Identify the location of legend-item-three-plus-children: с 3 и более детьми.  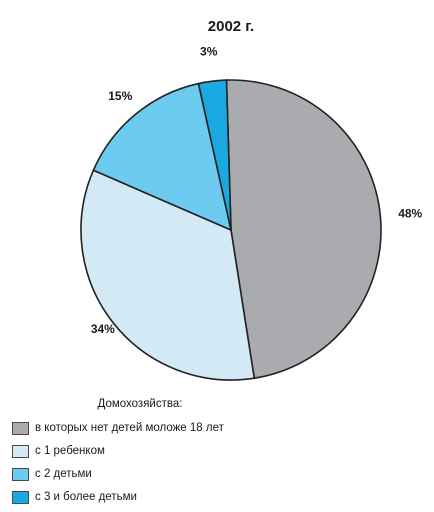
(118, 497).